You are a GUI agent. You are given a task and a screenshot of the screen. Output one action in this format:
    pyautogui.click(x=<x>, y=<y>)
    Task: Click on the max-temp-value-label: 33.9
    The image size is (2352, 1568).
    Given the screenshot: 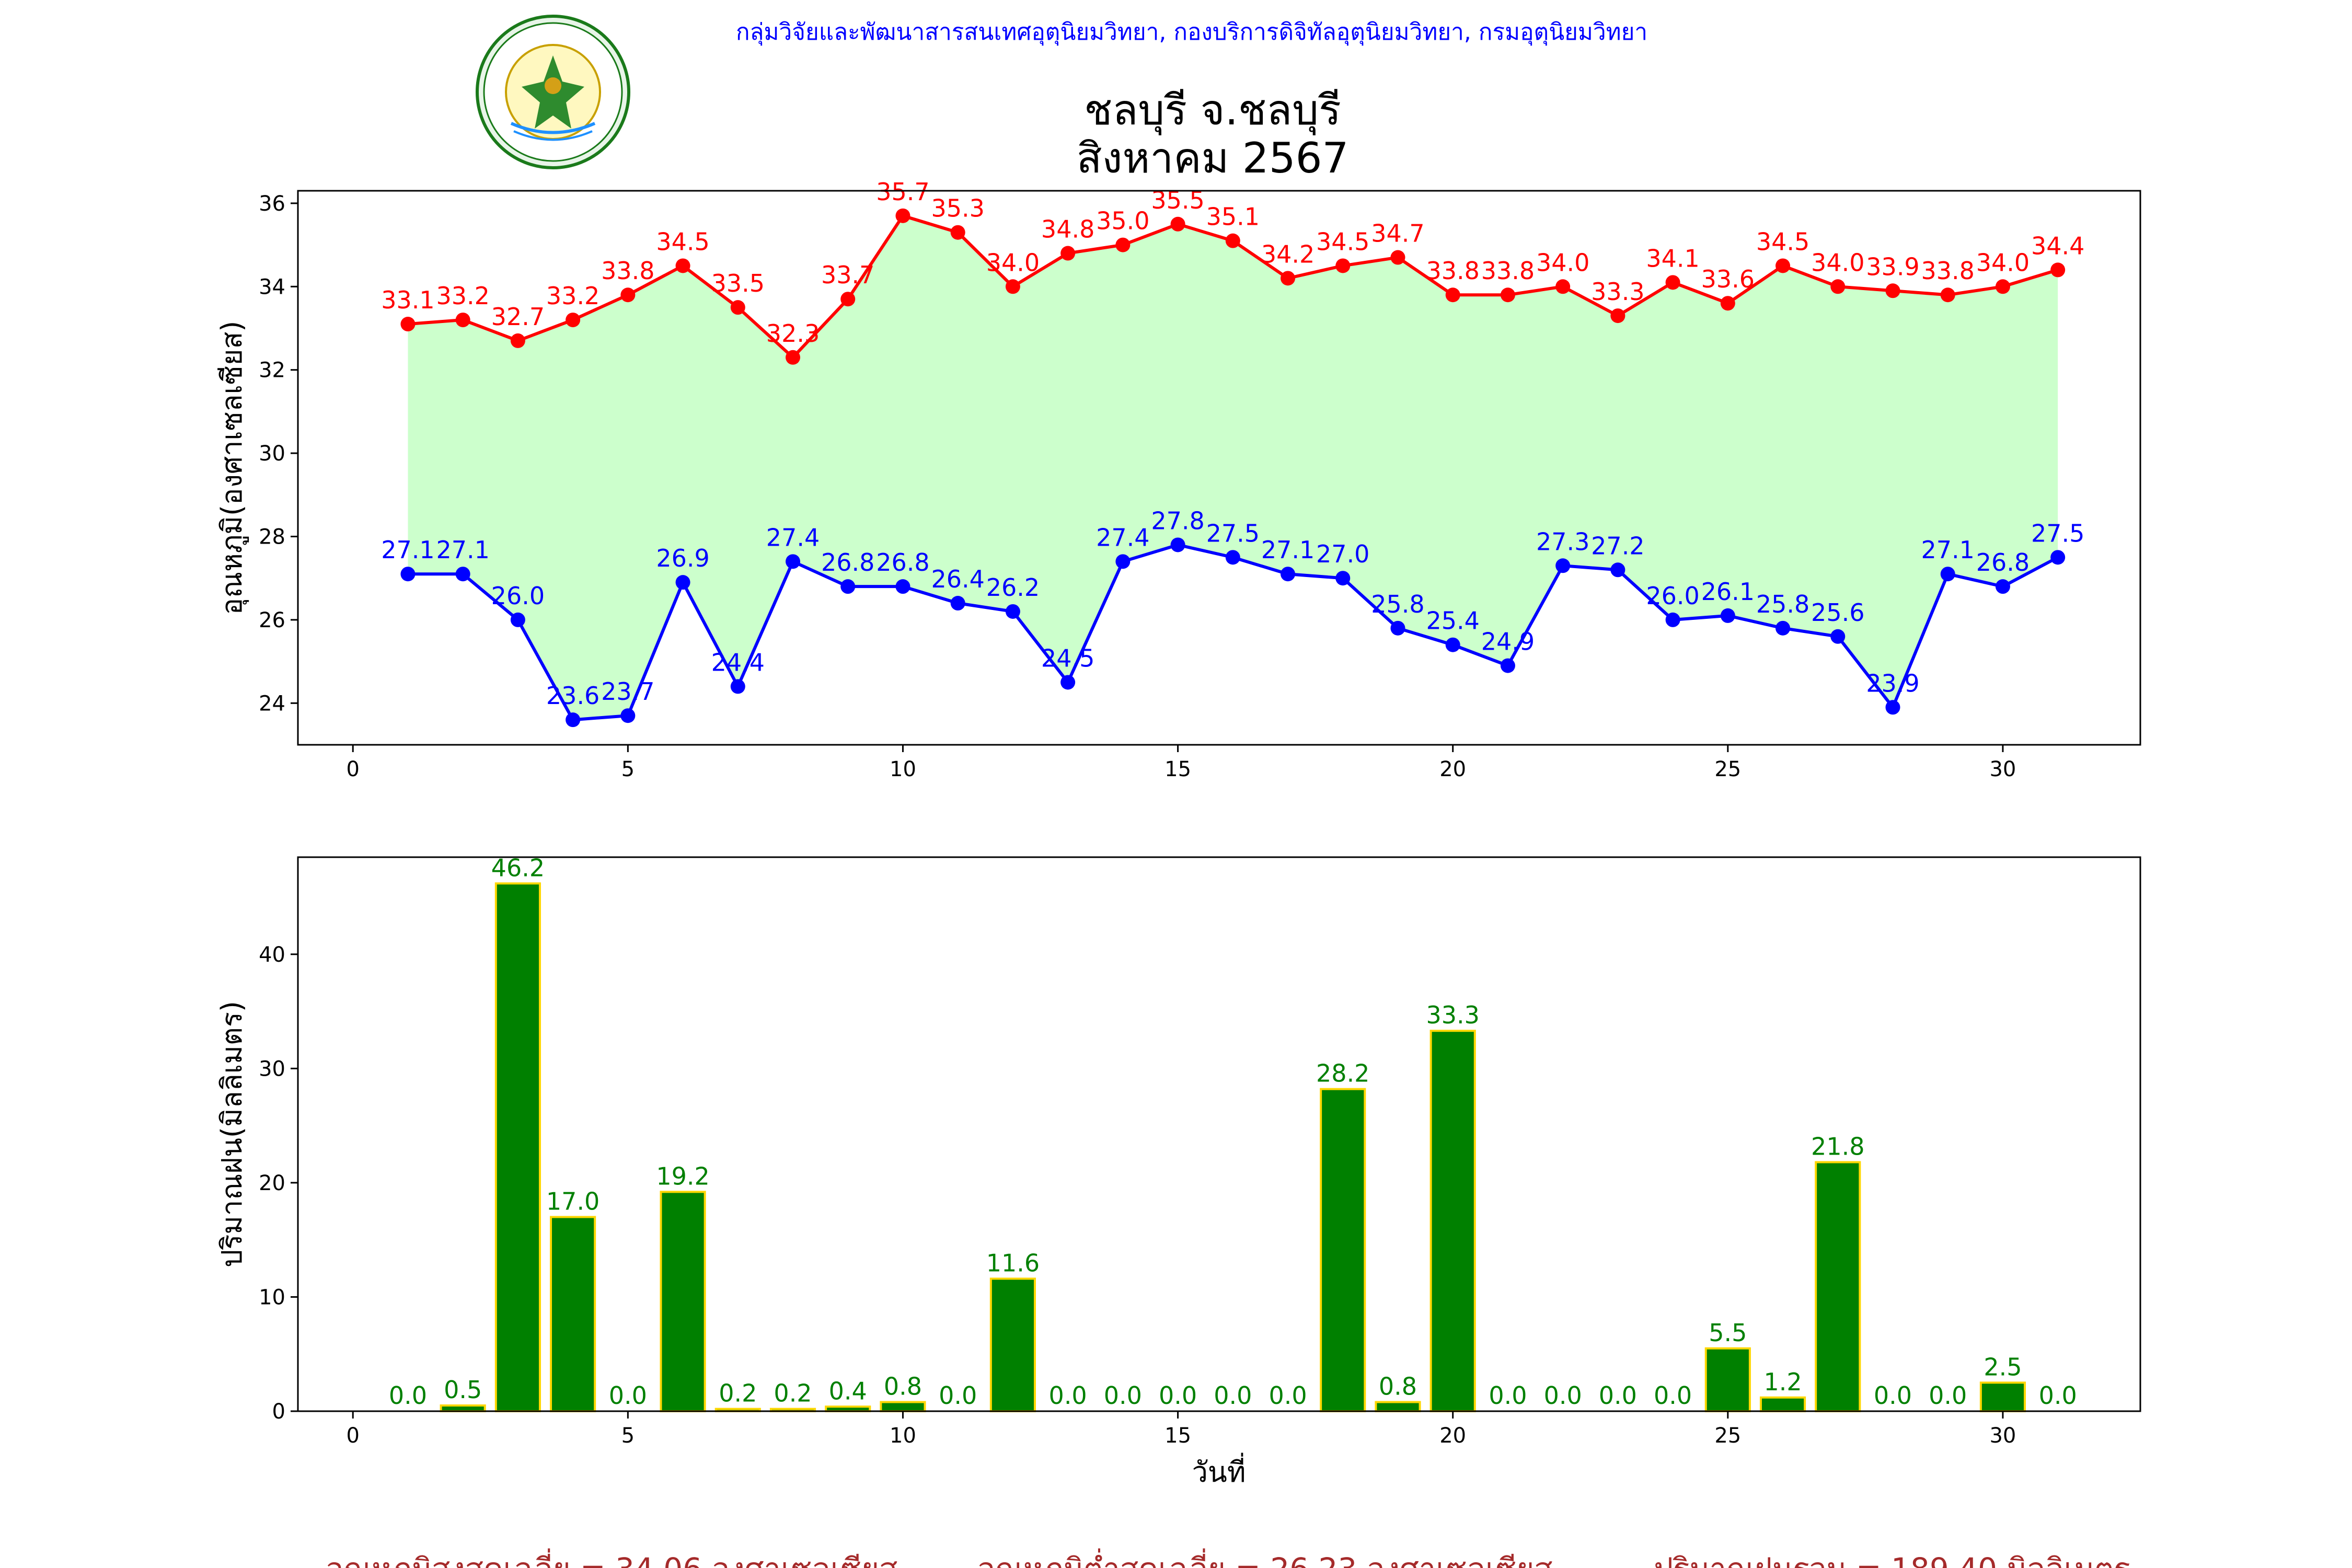 What is the action you would take?
    pyautogui.click(x=1892, y=266)
    